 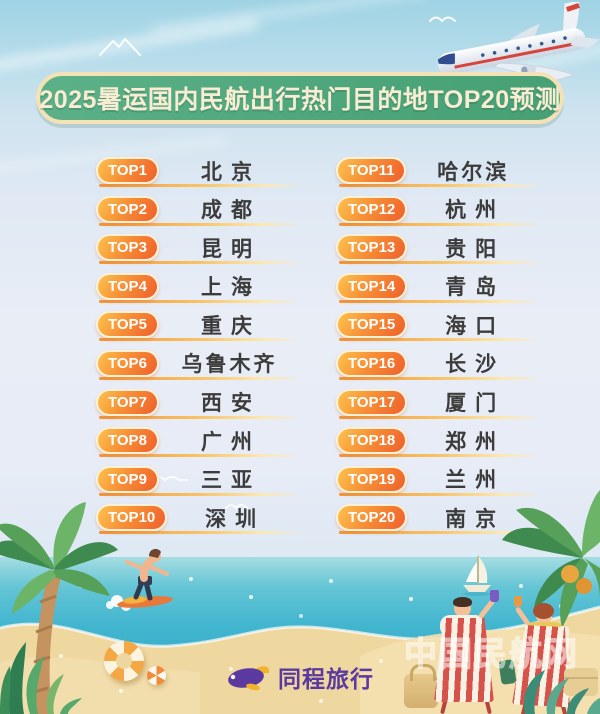 I want to click on rank-badge: TOP1, so click(x=127, y=170).